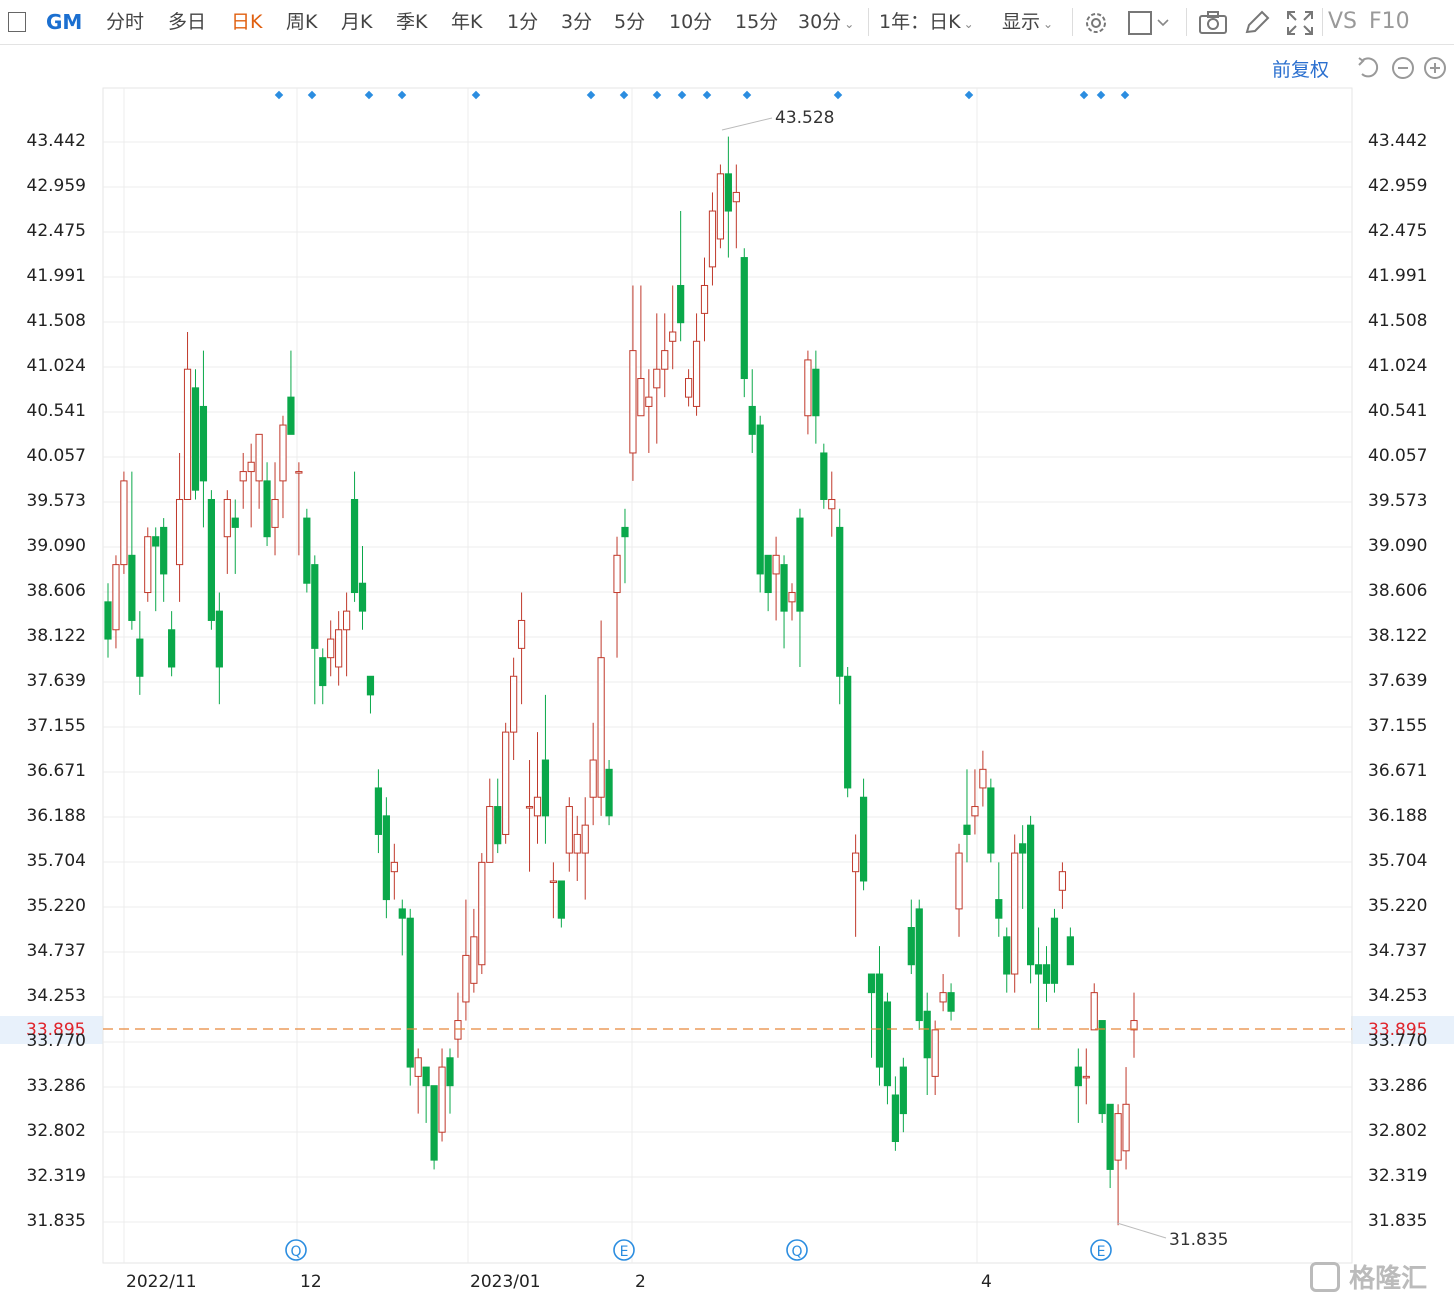 This screenshot has width=1454, height=1304. Describe the element at coordinates (1343, 21) in the screenshot. I see `compare-vs-button: VS` at that location.